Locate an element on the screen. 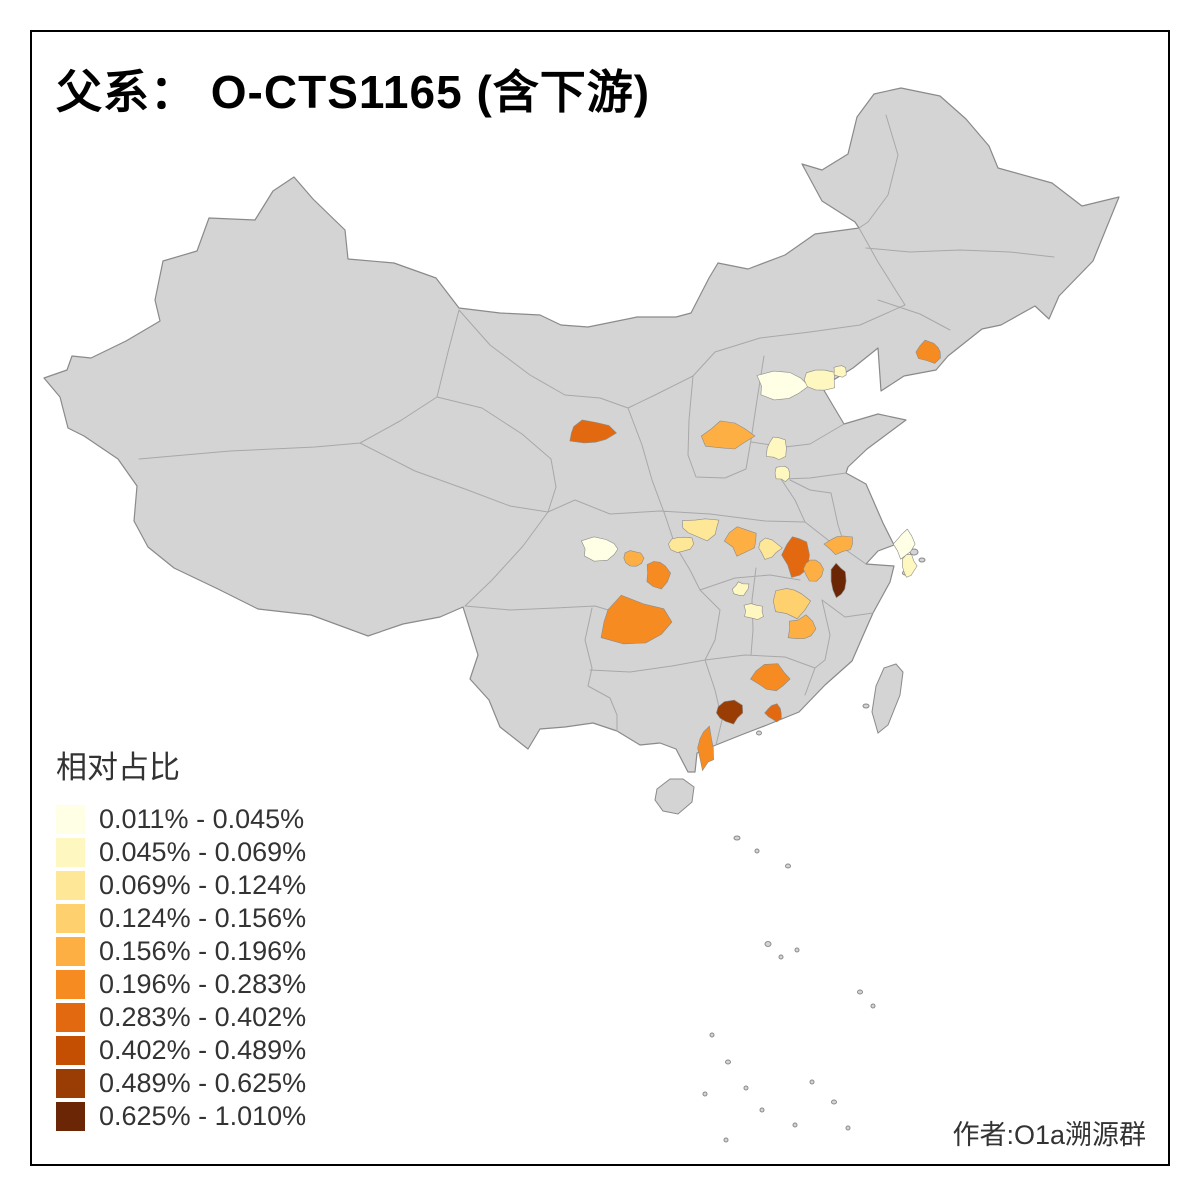 The width and height of the screenshot is (1200, 1200). legend-item: 0.124% - 0.156% is located at coordinates (181, 918).